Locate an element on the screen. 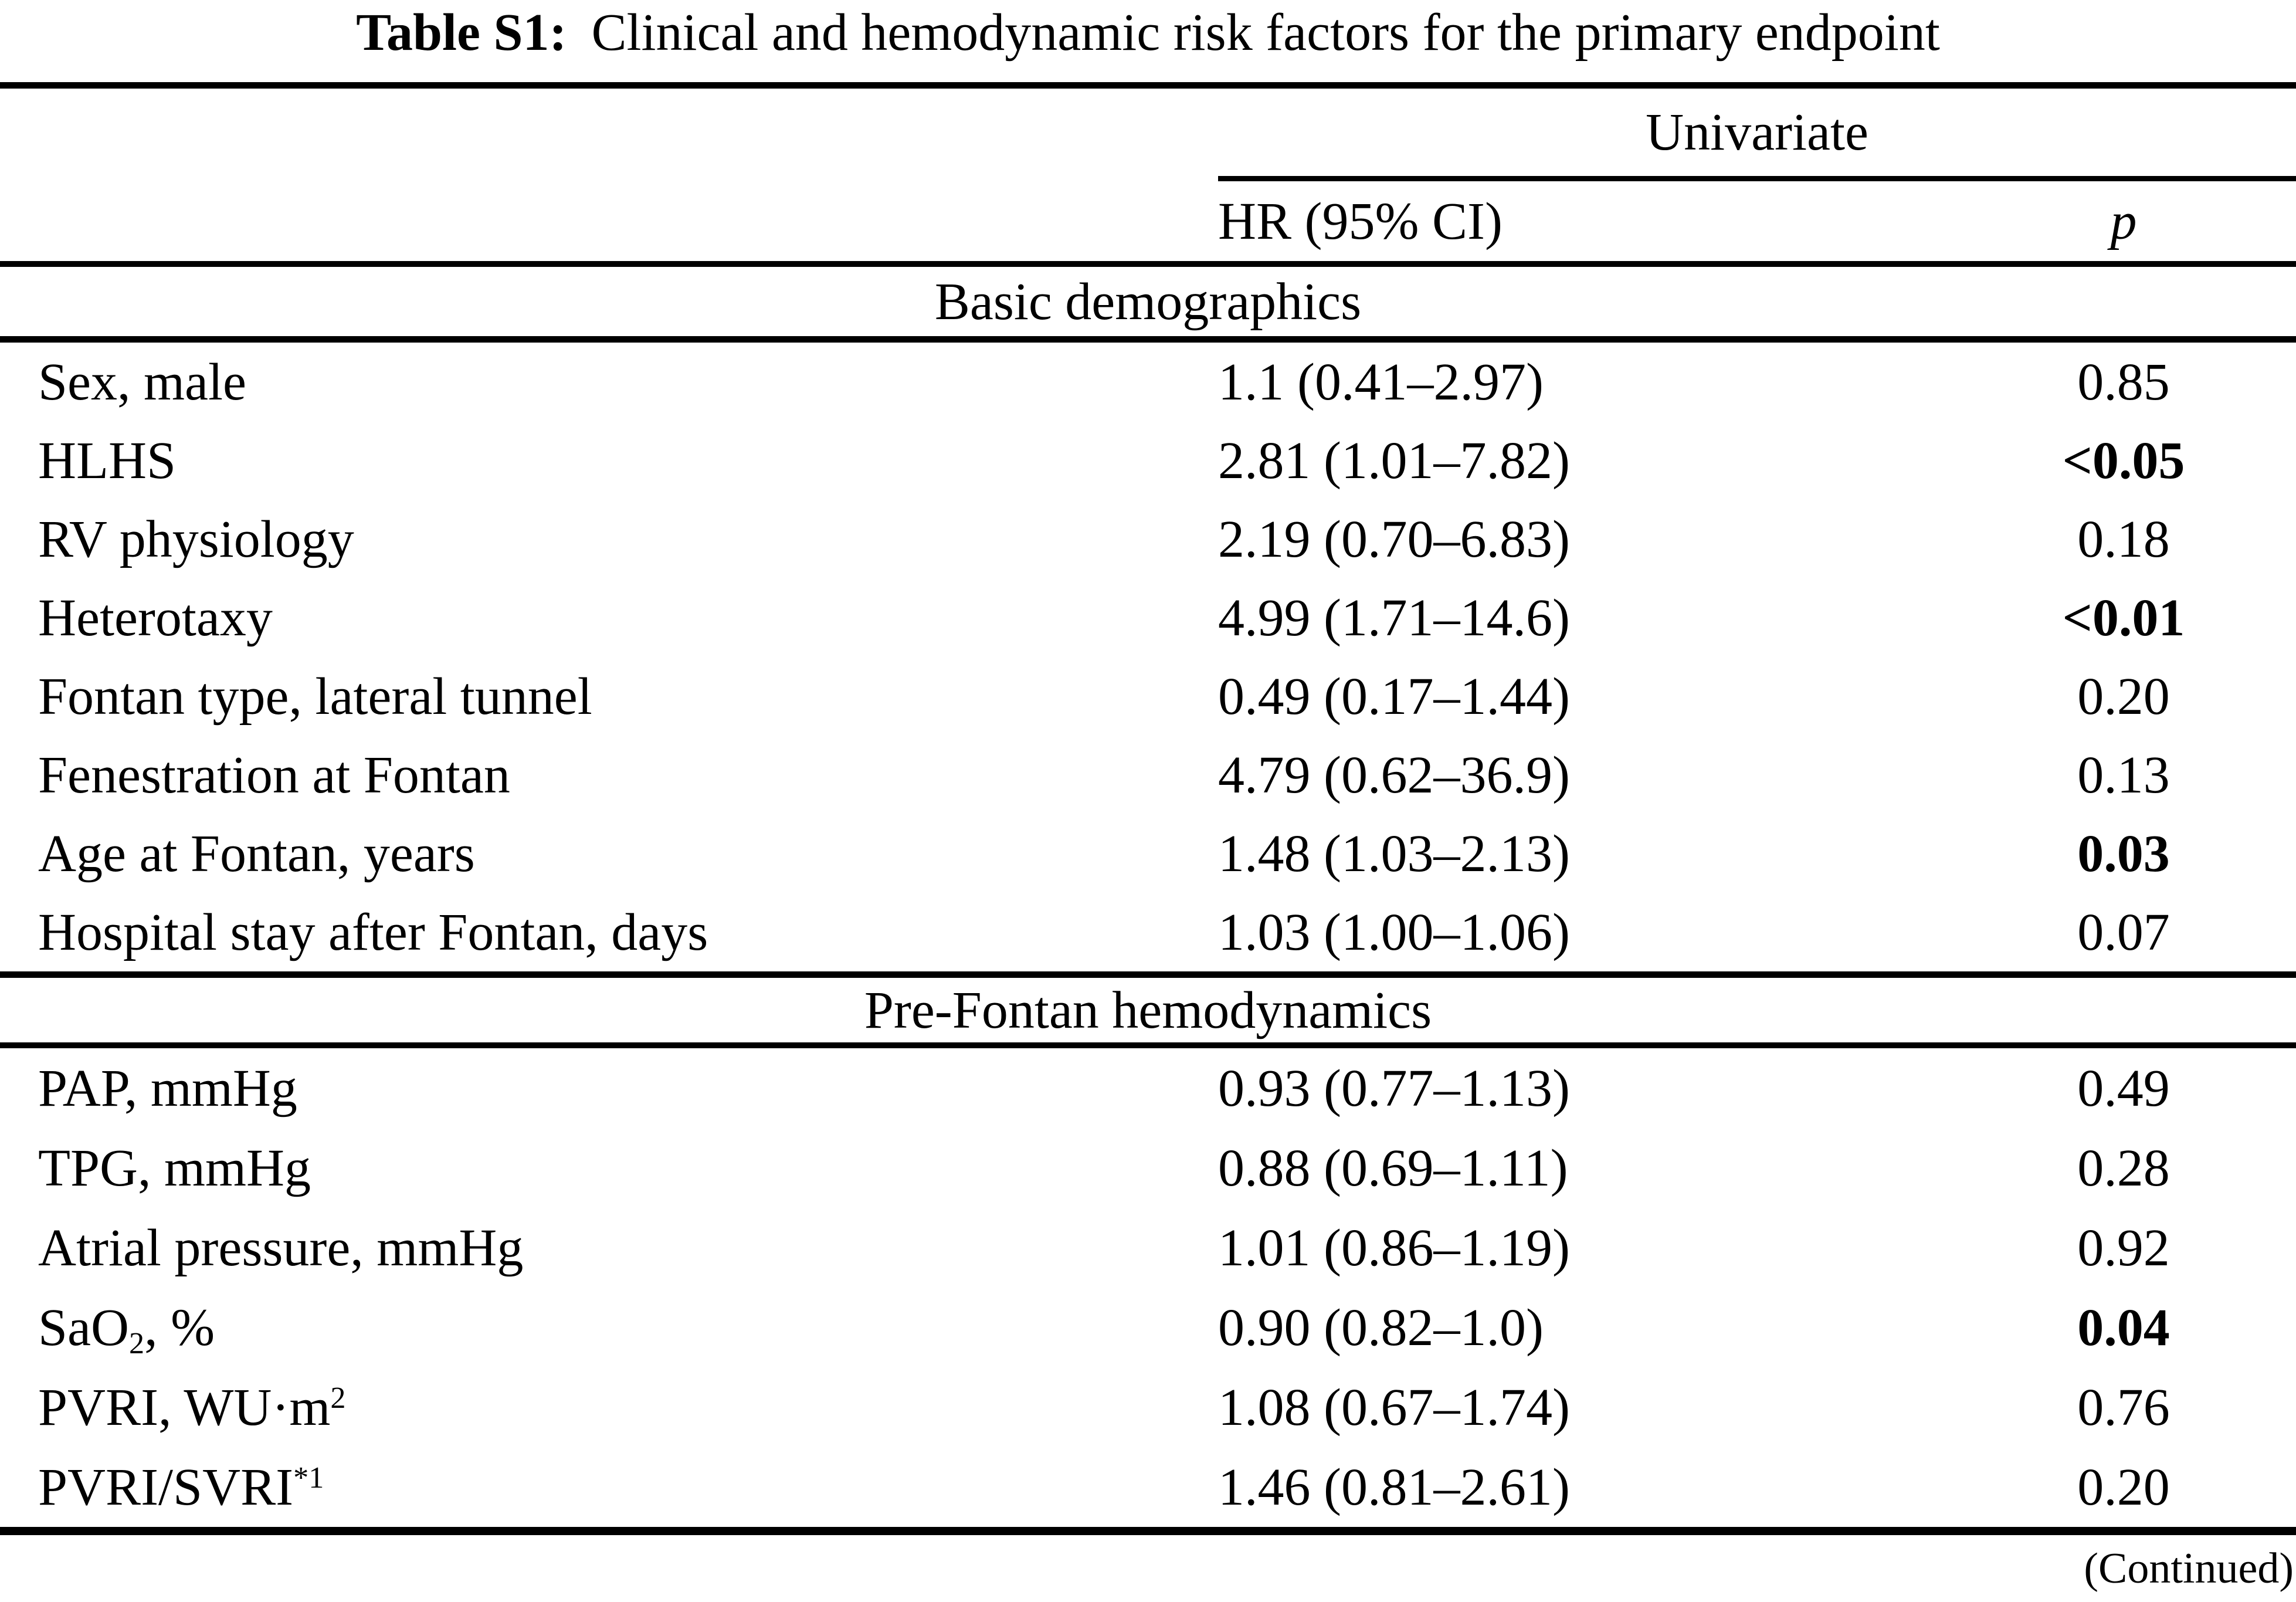 This screenshot has width=2296, height=1602. row-label-text: PVRI, WU·m is located at coordinates (184, 1407).